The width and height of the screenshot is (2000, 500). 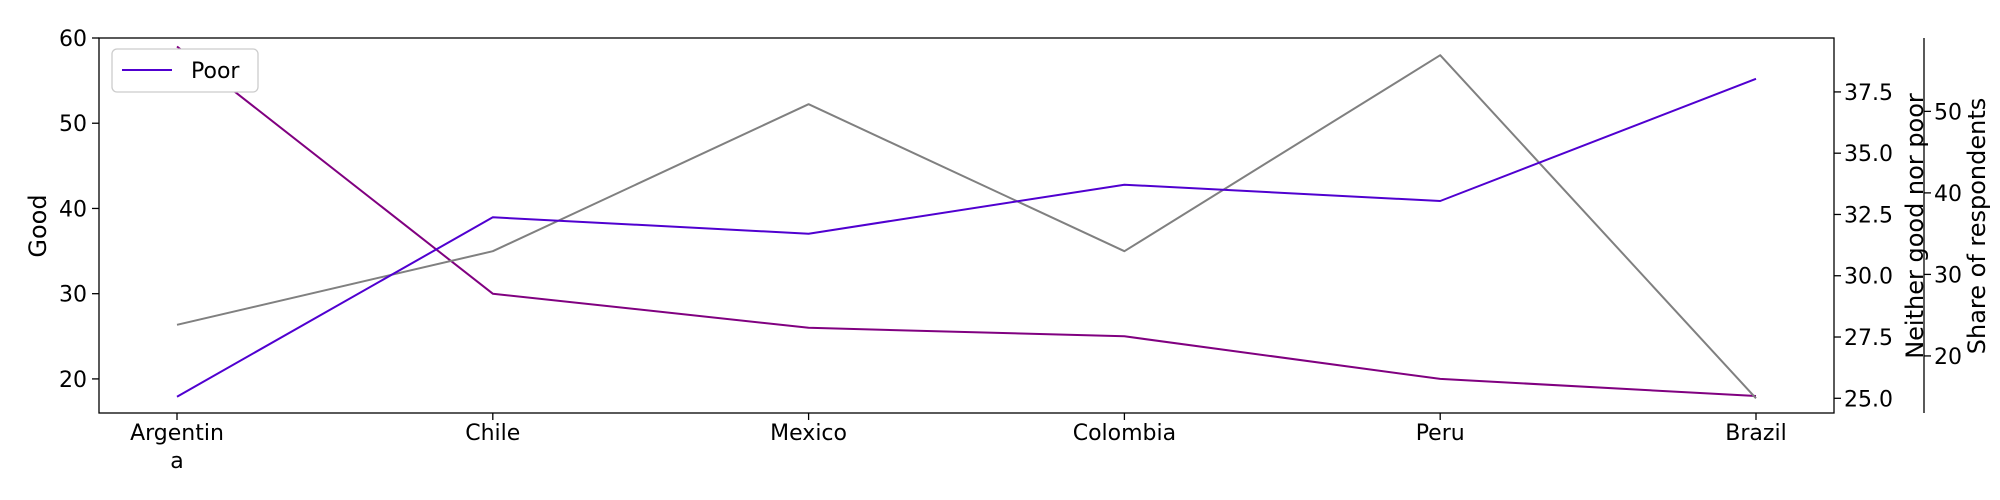 I want to click on good-axis: 20 30 40 50 60, so click(x=79, y=210).